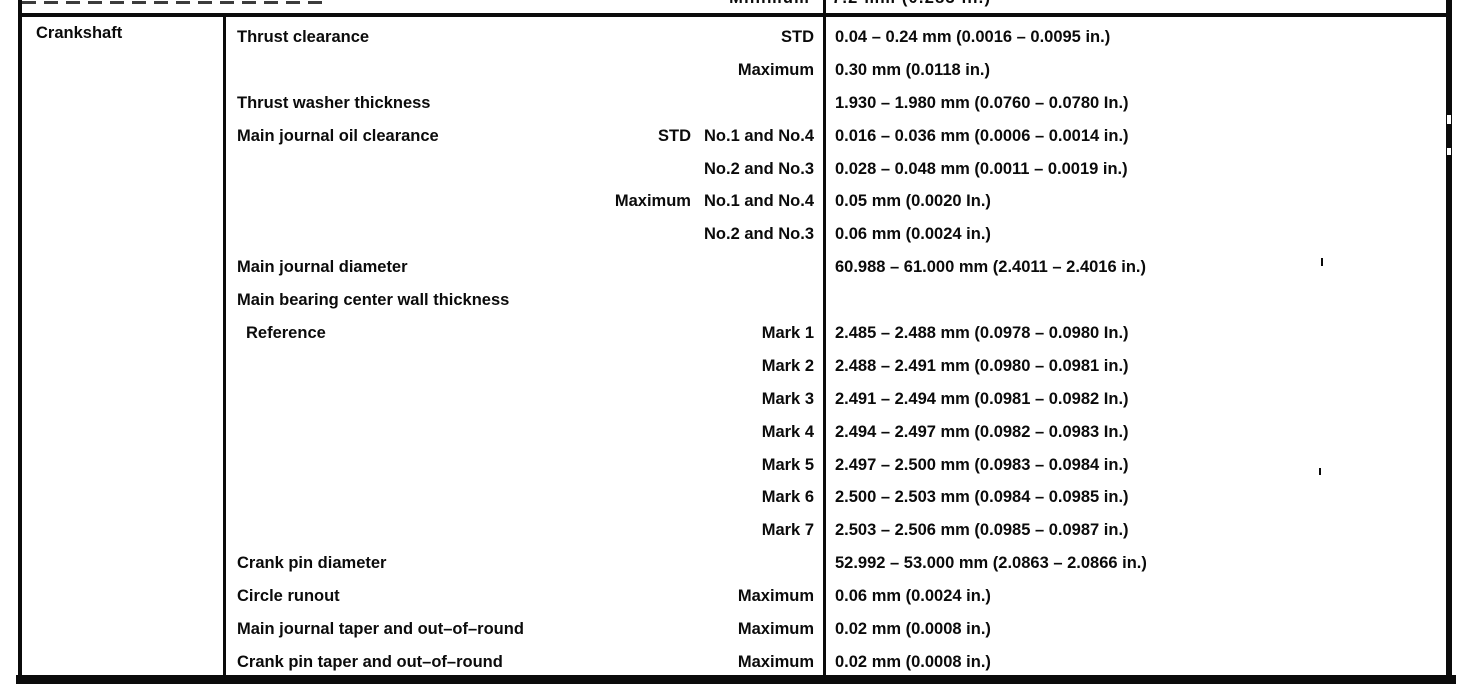 This screenshot has height=694, width=1472. Describe the element at coordinates (524, 300) in the screenshot. I see `spec-item-cell: Main bearing center wall thickness` at that location.